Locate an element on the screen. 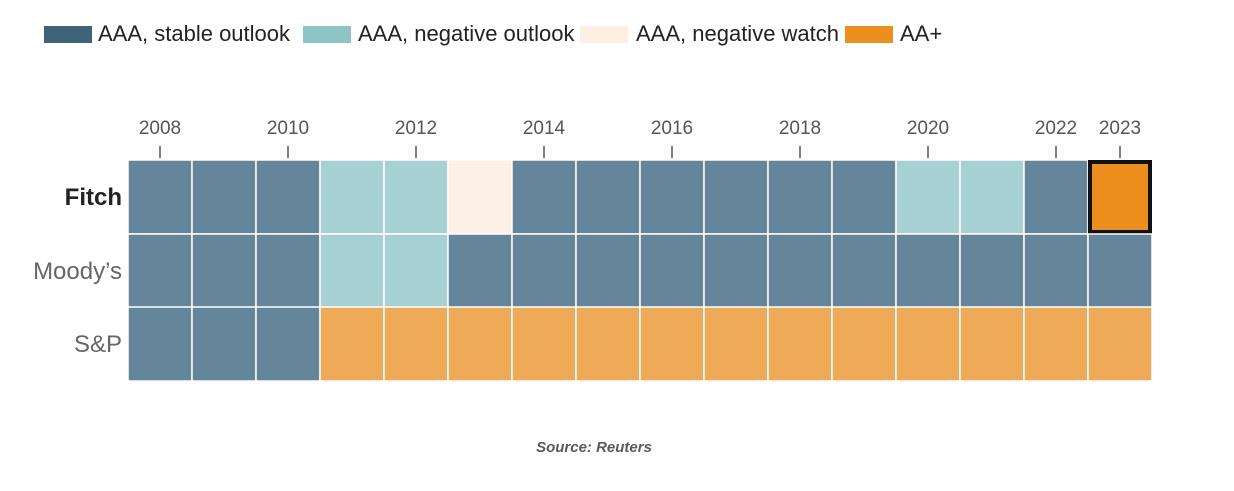 Image resolution: width=1234 pixels, height=491 pixels. cell-moody-s-10-aaa-stable-outlook is located at coordinates (800, 271).